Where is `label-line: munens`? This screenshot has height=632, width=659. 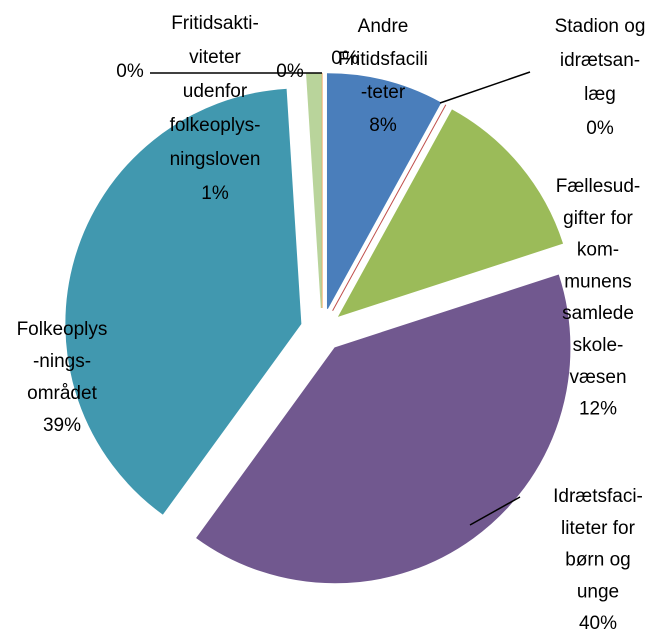
label-line: munens is located at coordinates (598, 281).